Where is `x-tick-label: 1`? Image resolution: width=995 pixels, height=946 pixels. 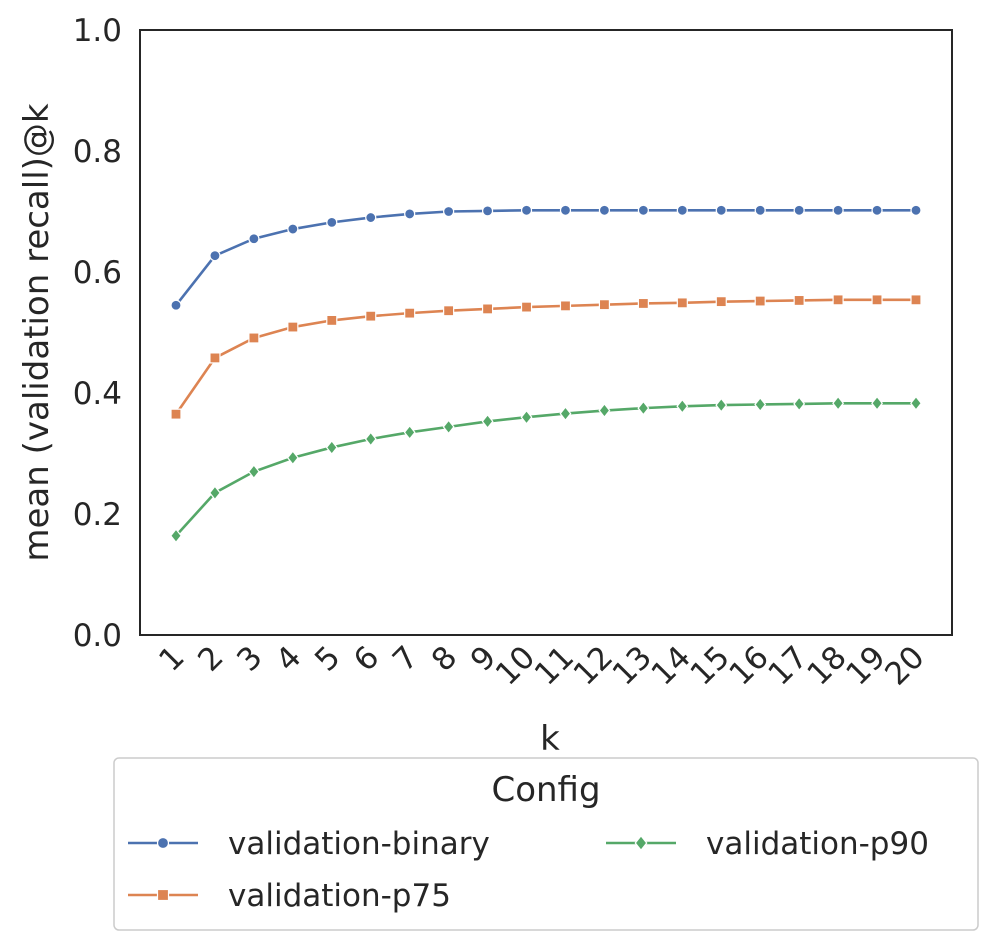
x-tick-label: 1 is located at coordinates (171, 658).